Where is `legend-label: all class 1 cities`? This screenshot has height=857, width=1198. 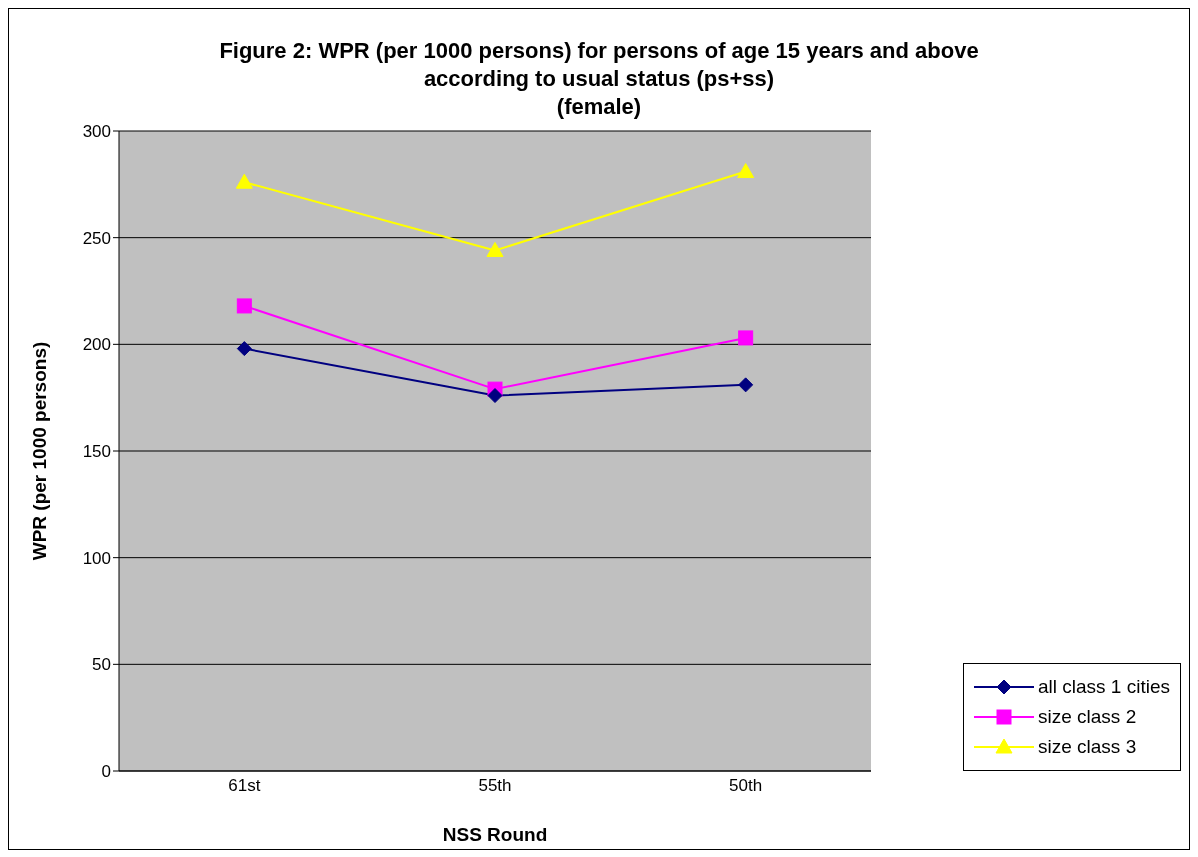 legend-label: all class 1 cities is located at coordinates (1104, 687).